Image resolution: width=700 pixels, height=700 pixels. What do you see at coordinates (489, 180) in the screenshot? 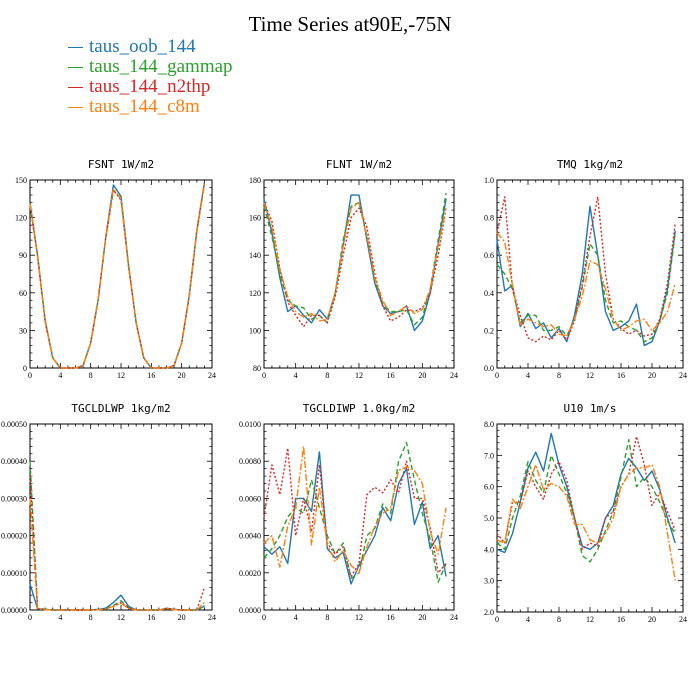
I see `y-tick-label: 1.0` at bounding box center [489, 180].